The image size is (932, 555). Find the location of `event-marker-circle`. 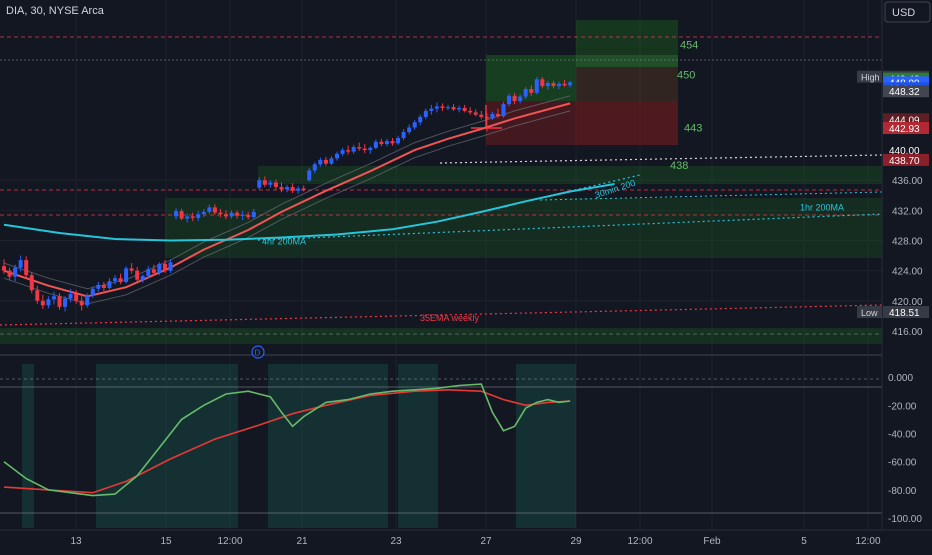

event-marker-circle is located at coordinates (258, 352).